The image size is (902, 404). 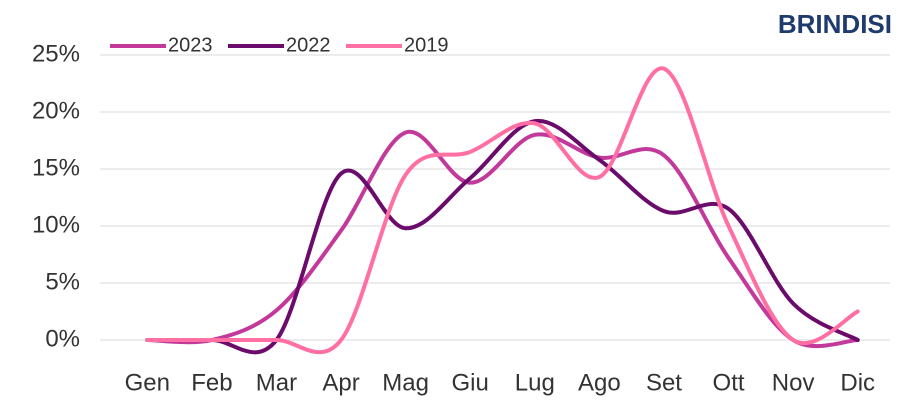 I want to click on y-tick-label: 0%, so click(x=62, y=338).